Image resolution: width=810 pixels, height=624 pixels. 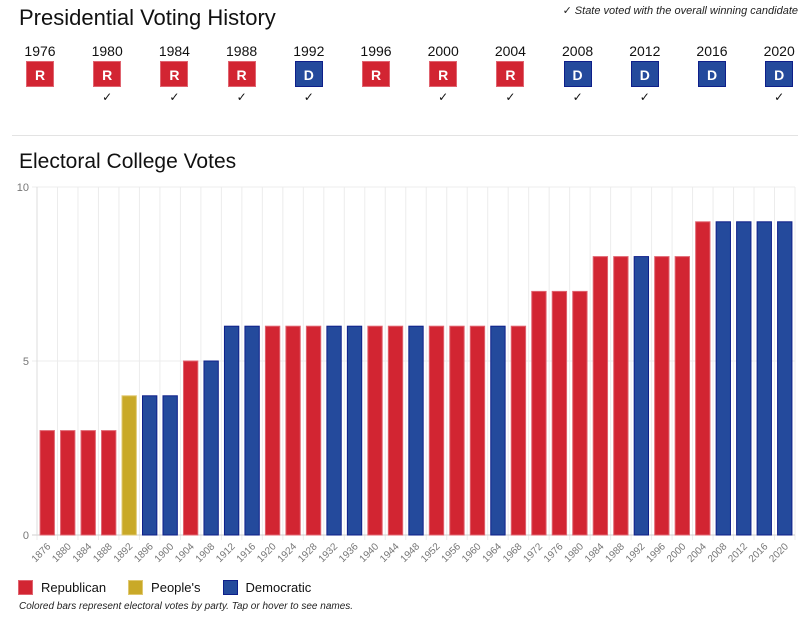 I want to click on x-tick-label: 1996, so click(x=656, y=553).